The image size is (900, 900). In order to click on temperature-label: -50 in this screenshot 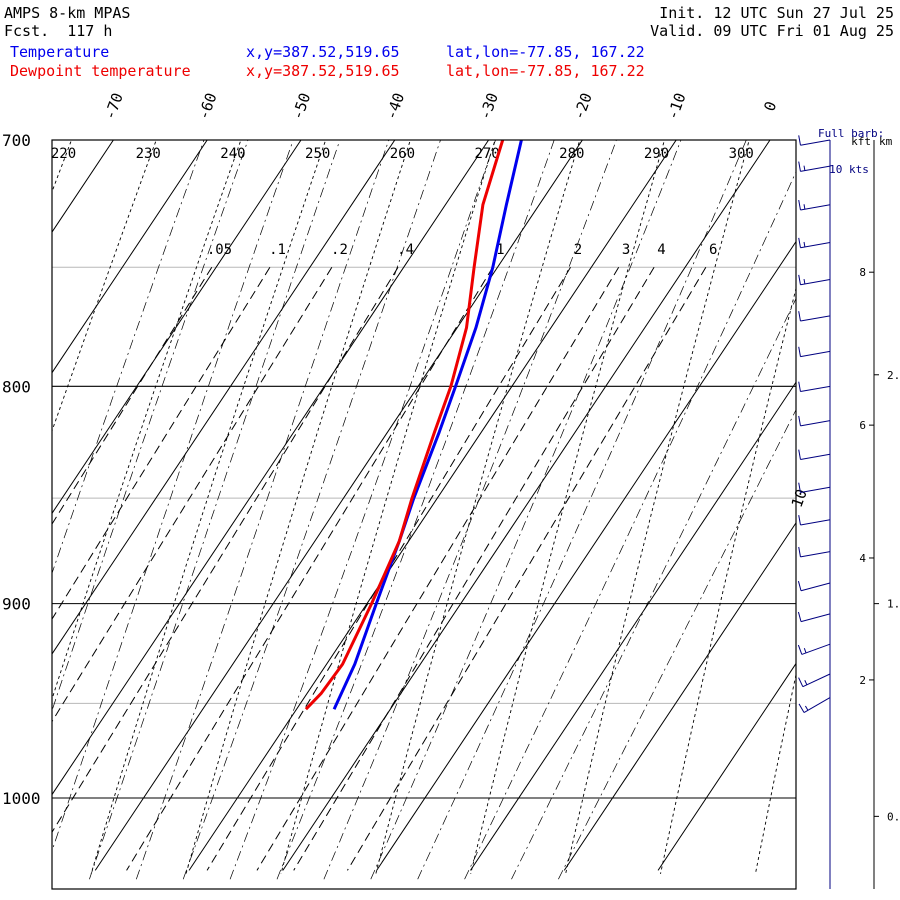, I will do `click(301, 106)`.